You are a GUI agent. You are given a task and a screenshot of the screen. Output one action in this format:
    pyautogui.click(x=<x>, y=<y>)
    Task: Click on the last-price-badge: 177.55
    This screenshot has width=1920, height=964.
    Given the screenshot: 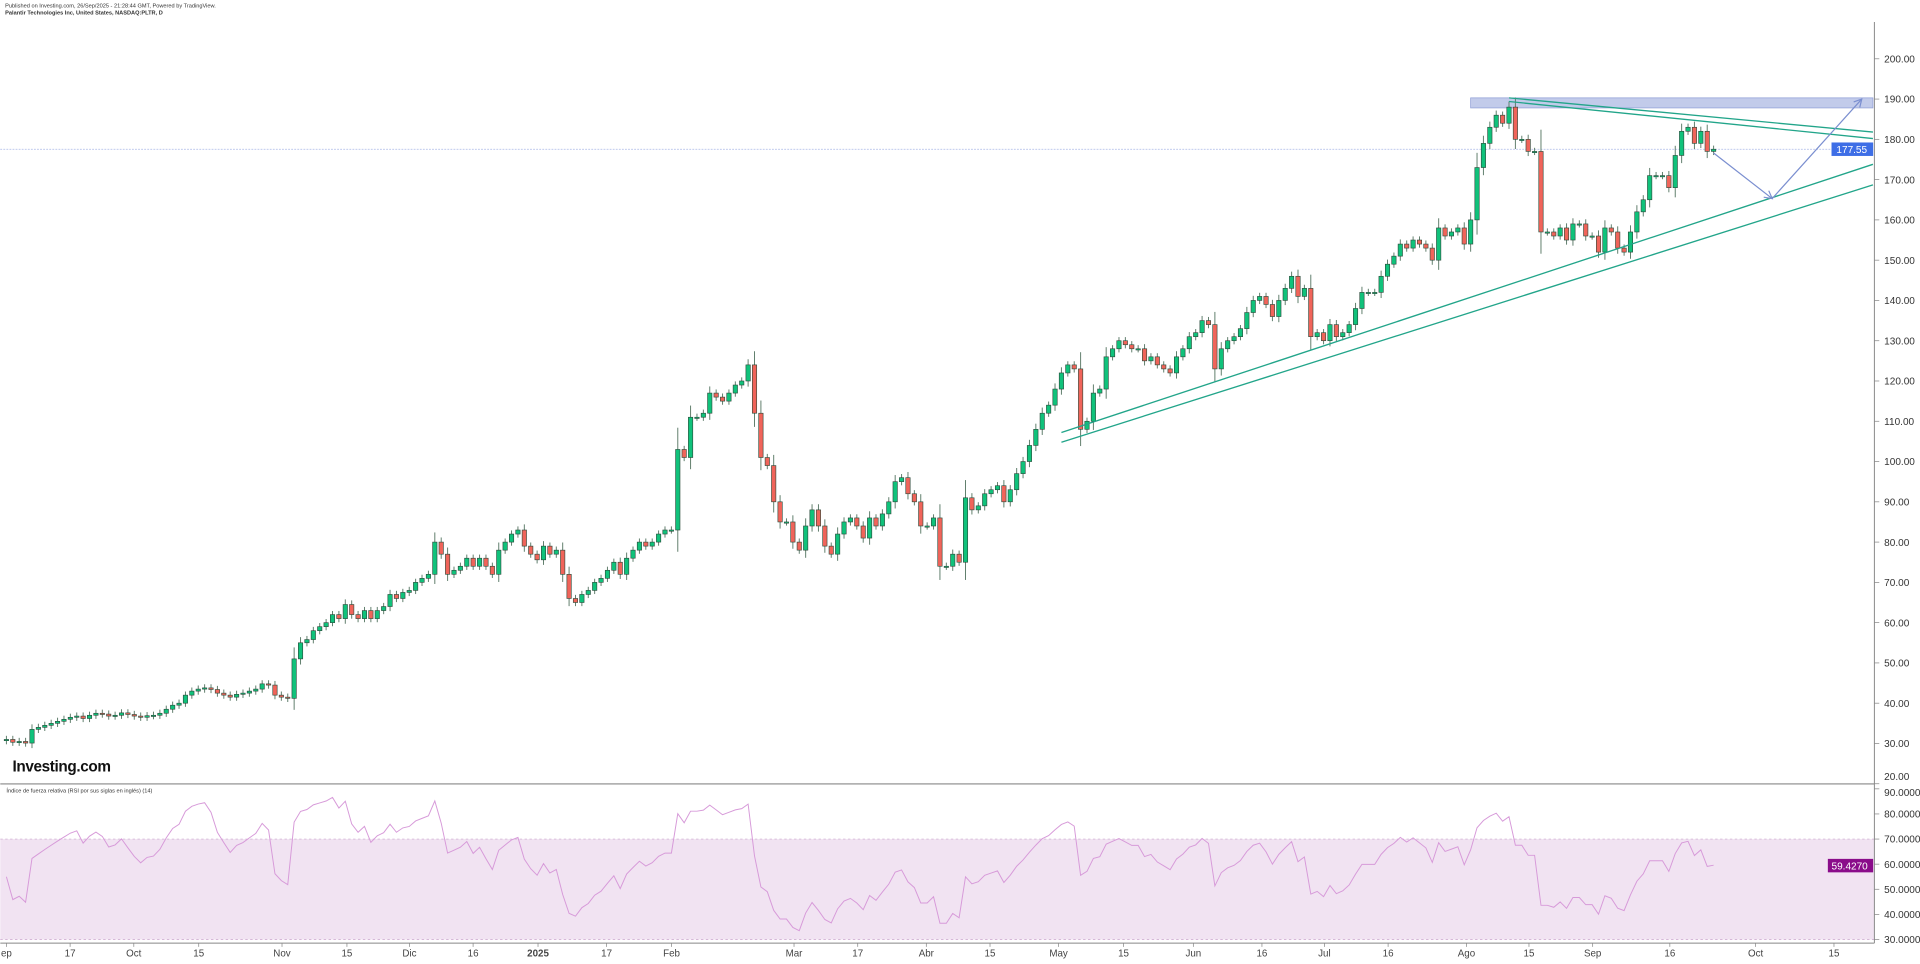 What is the action you would take?
    pyautogui.click(x=1852, y=149)
    